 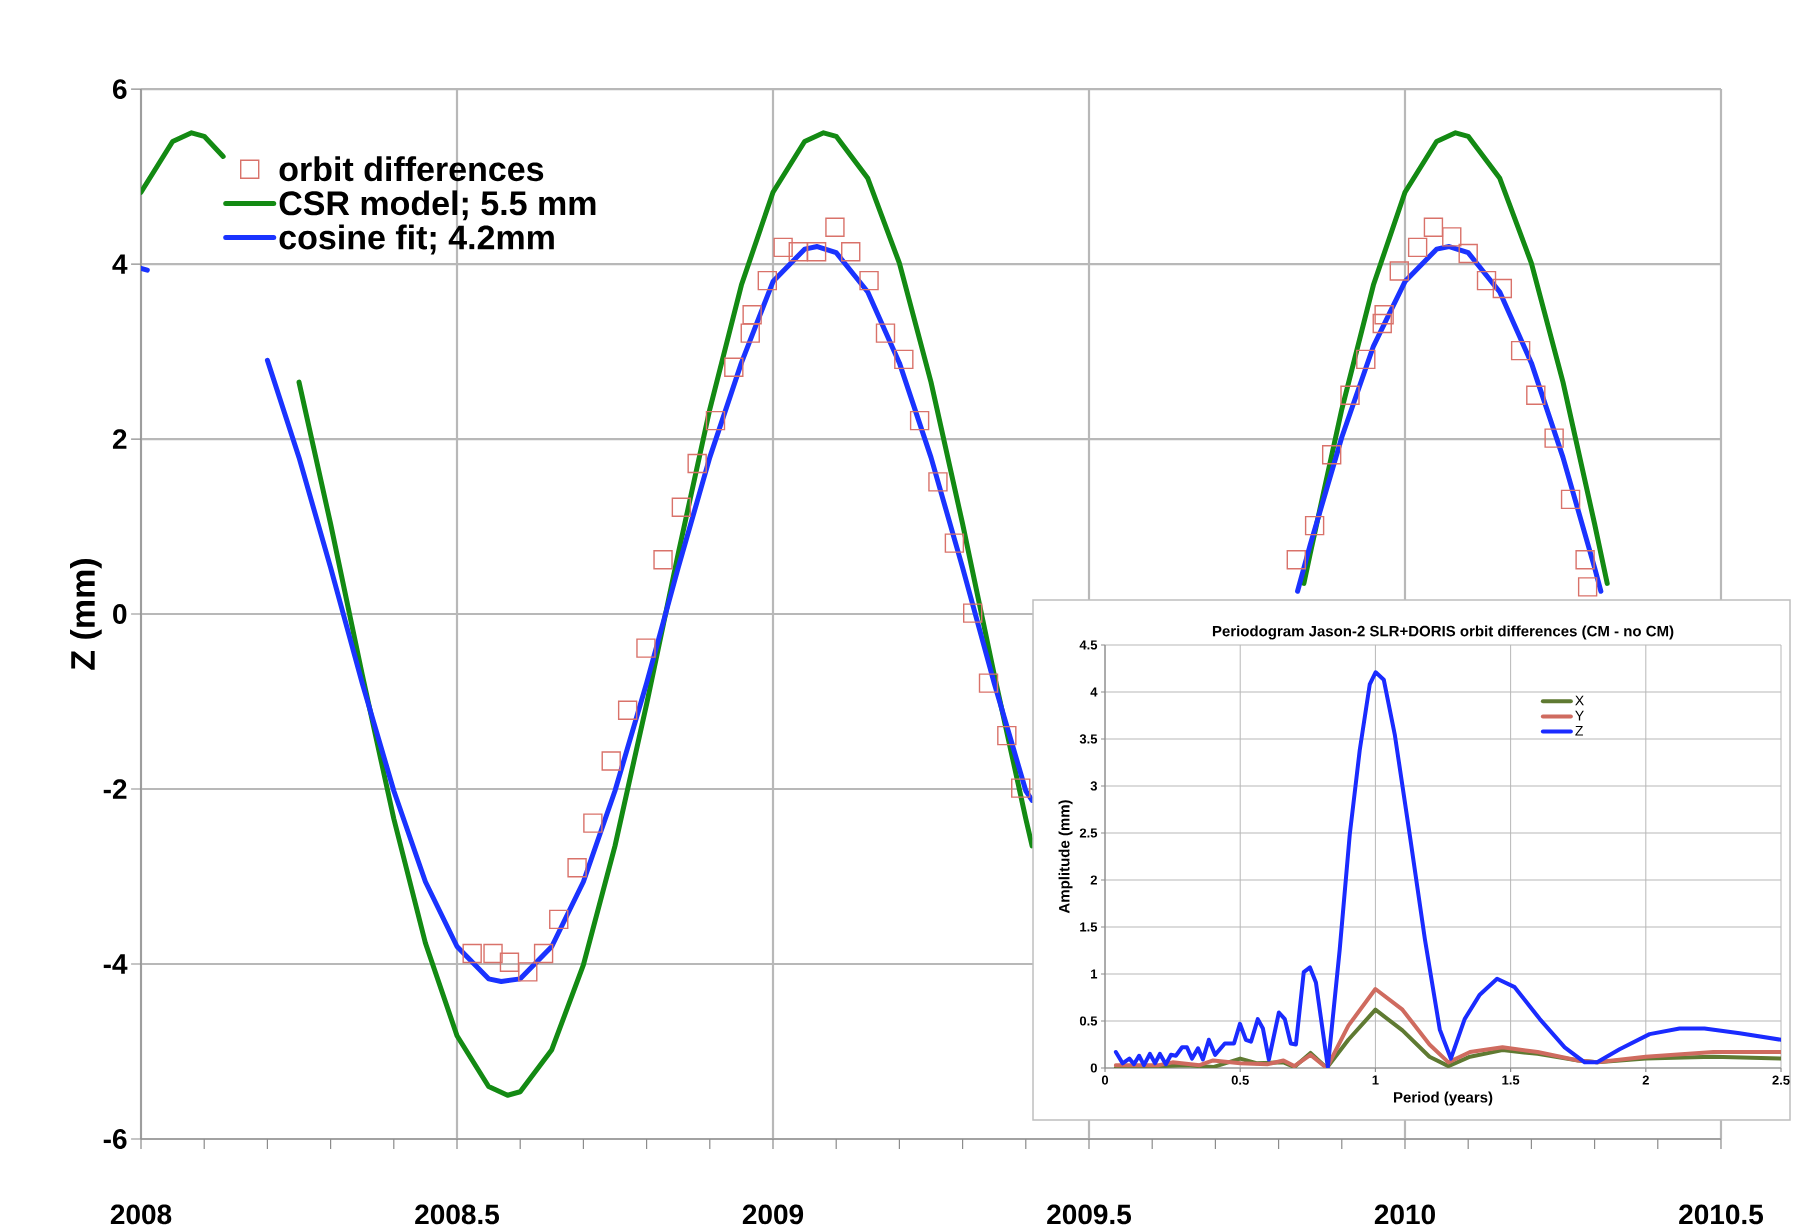 What do you see at coordinates (1089, 927) in the screenshot?
I see `y-tick-label: 1.5` at bounding box center [1089, 927].